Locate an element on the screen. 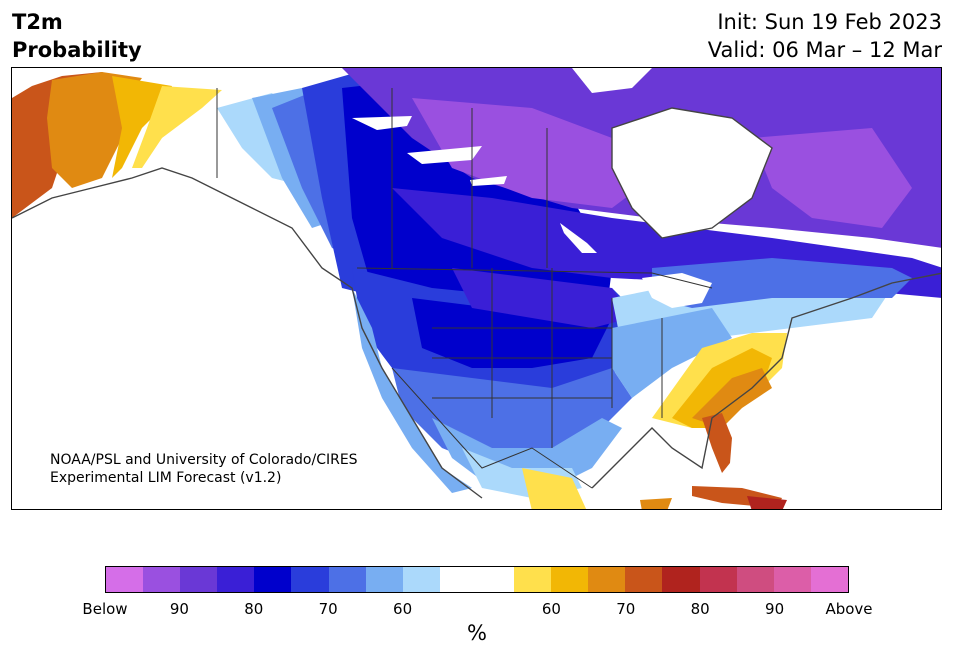 Image resolution: width=953 pixels, height=659 pixels. title-variable: T2m is located at coordinates (37, 22).